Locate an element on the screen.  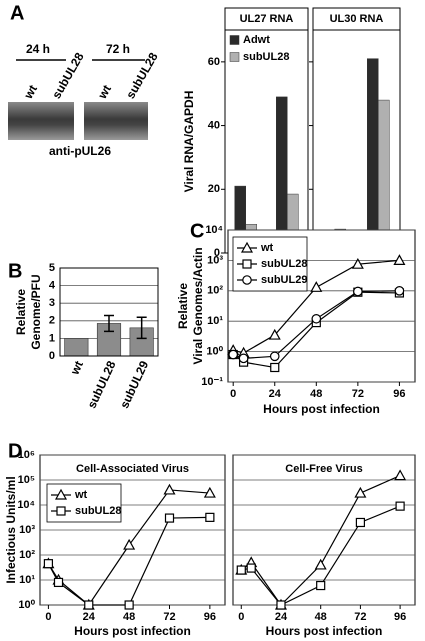
blot-time: 72 h is located at coordinates (118, 49).